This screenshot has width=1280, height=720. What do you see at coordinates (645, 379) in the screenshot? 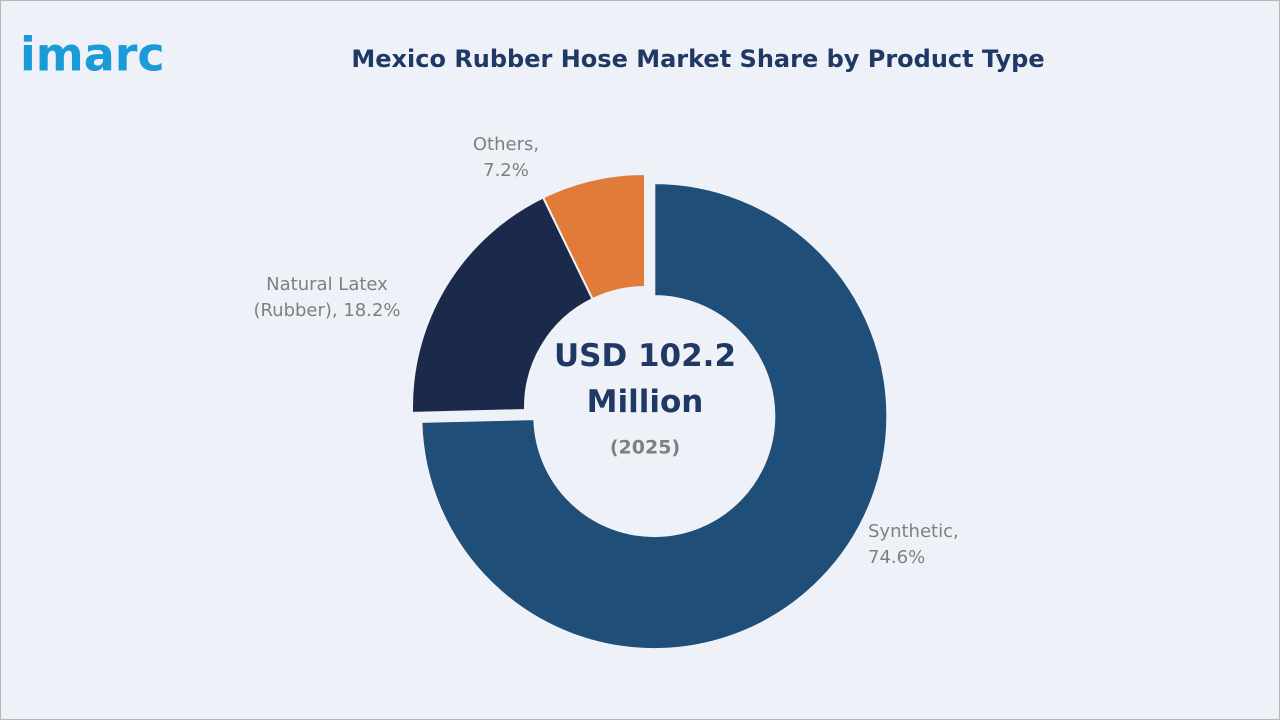
I see `center-text: USD 102.2 Million` at bounding box center [645, 379].